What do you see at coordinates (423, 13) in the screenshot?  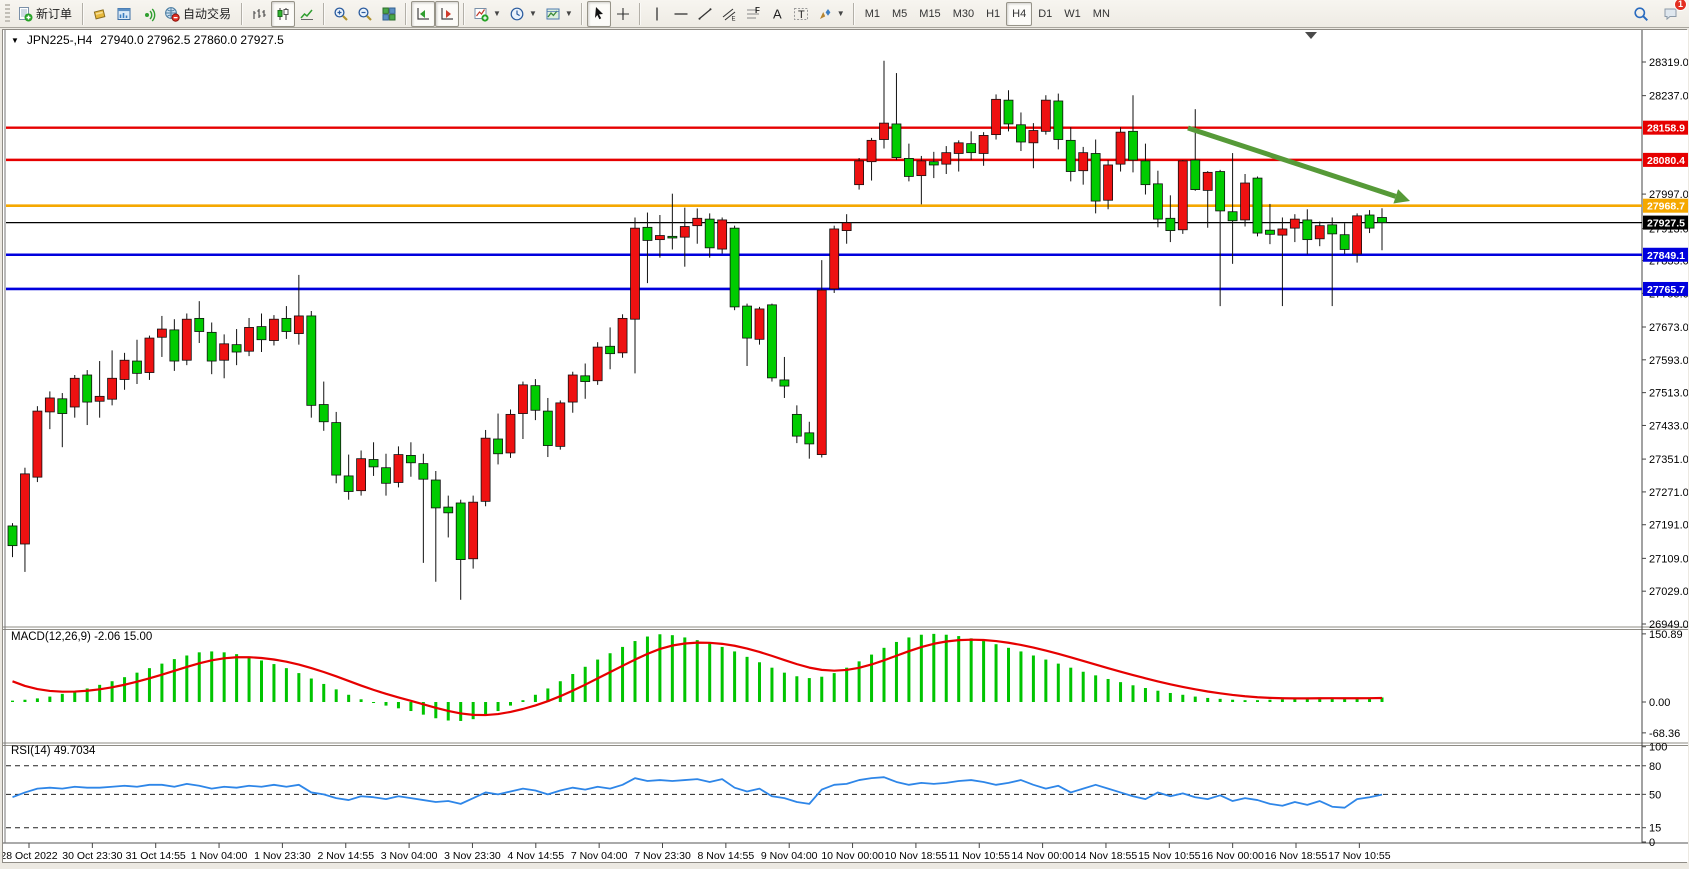 I see `auto-scroll-button` at bounding box center [423, 13].